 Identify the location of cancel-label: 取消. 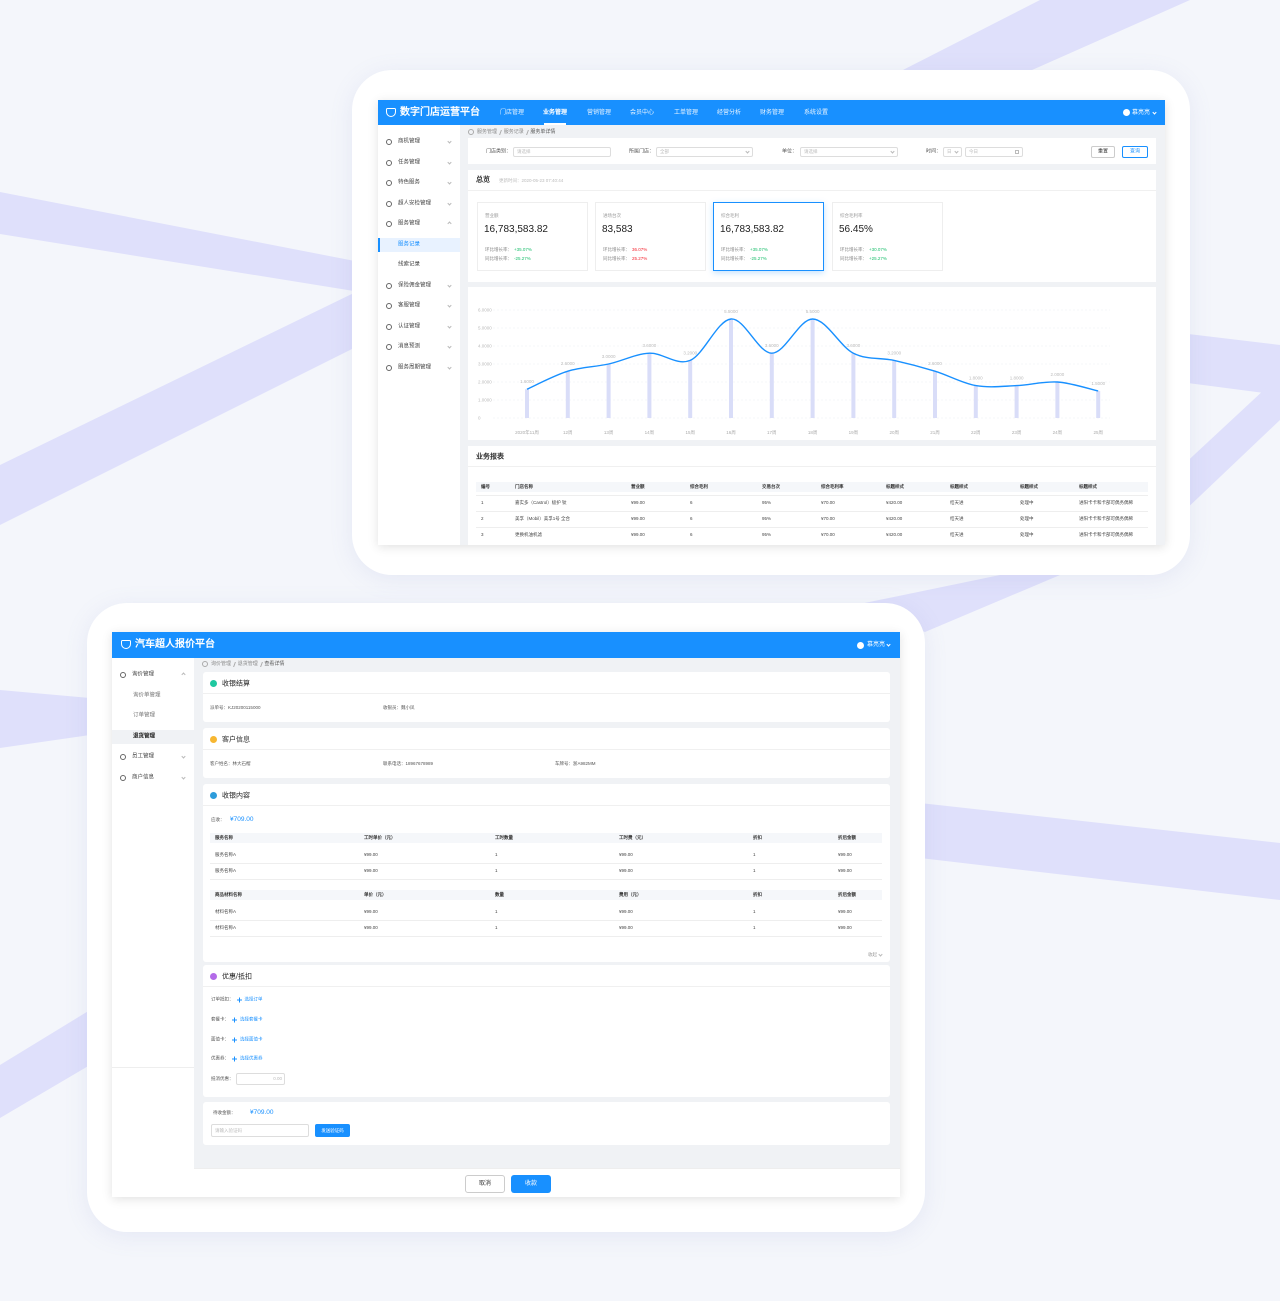
(485, 1184).